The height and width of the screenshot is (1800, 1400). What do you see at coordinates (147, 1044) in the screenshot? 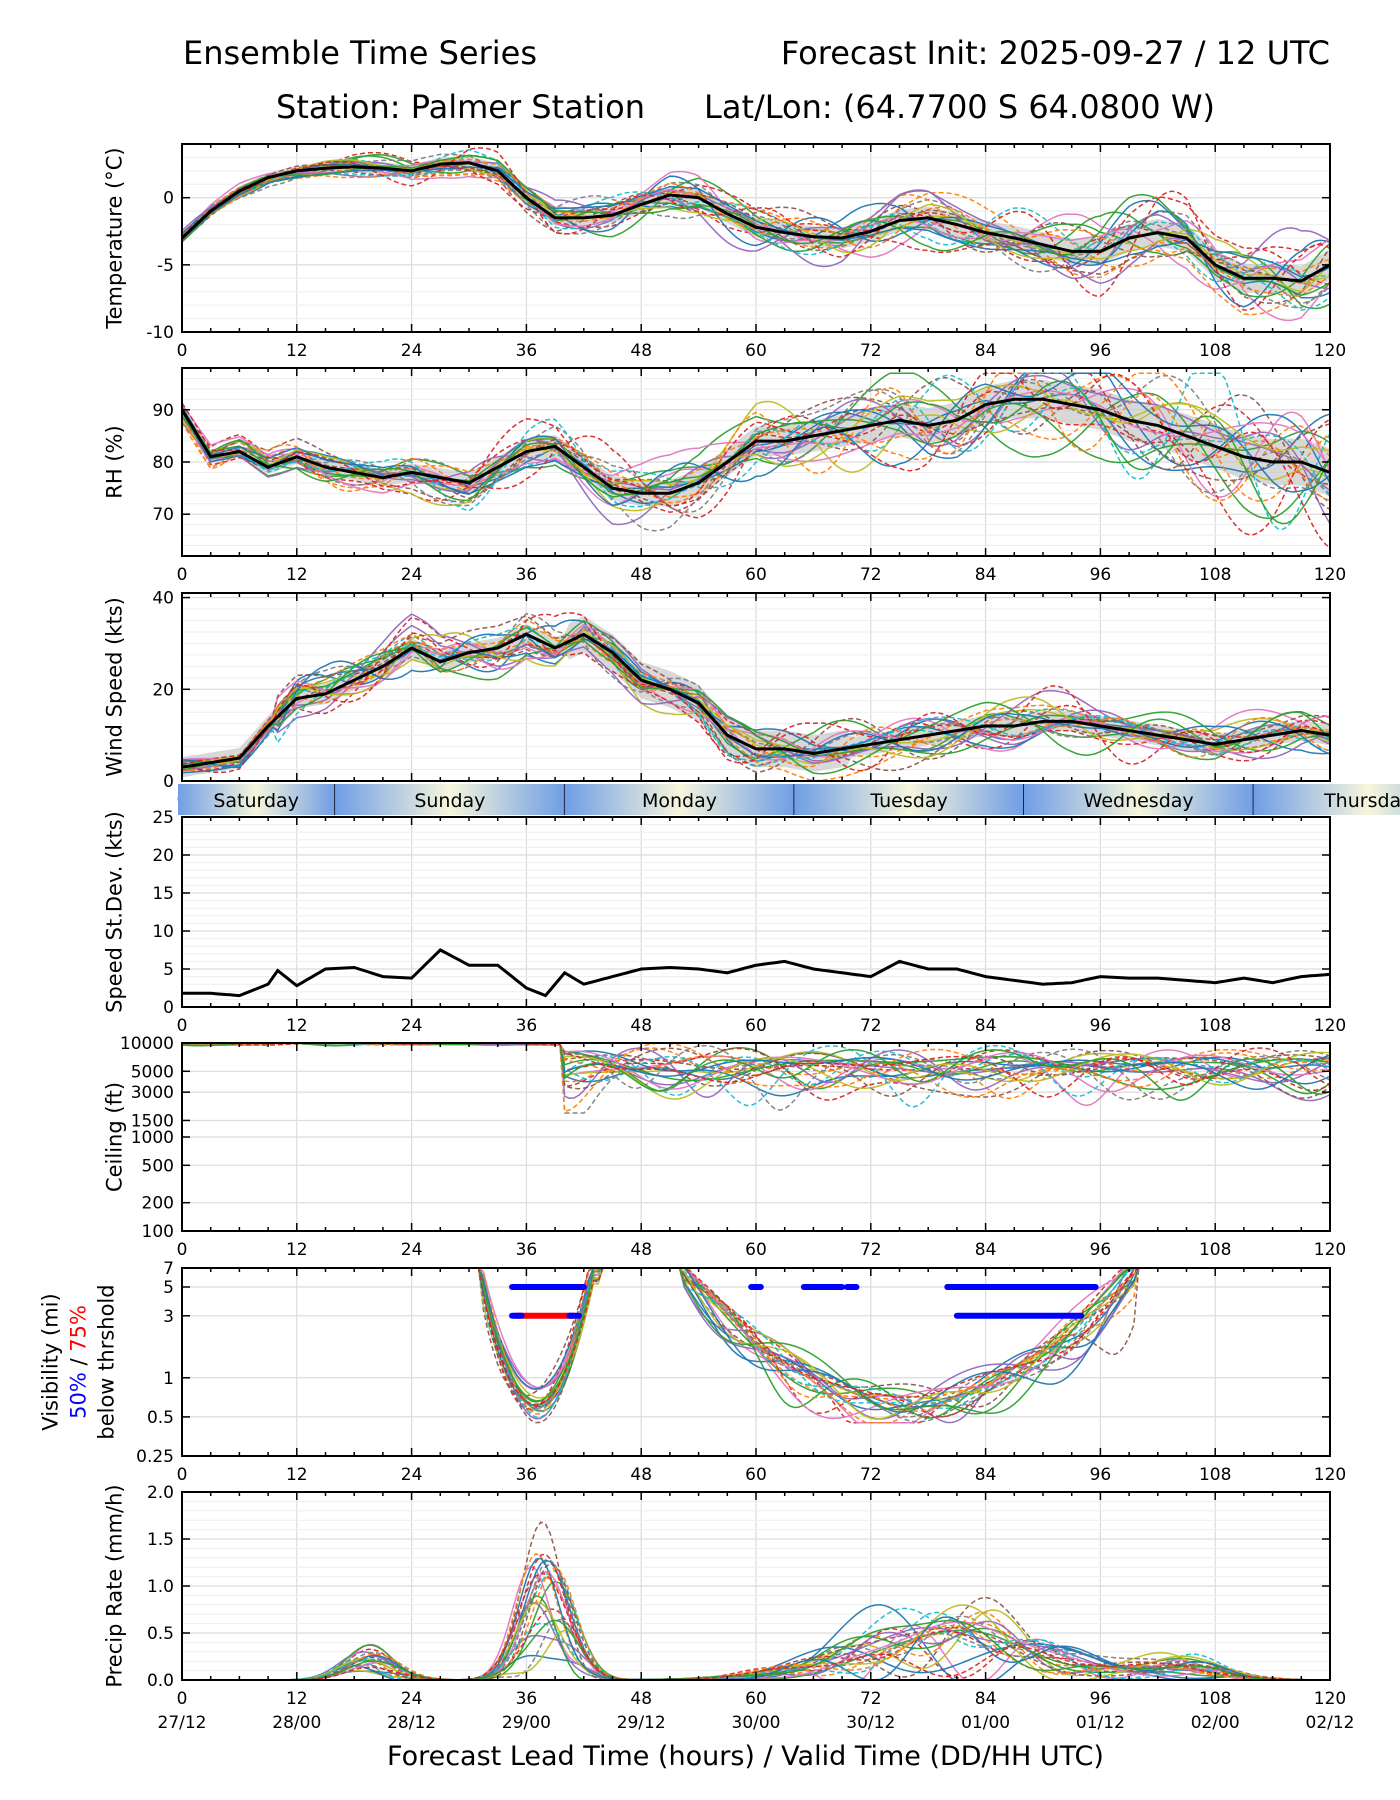
I see `y-tick-label: 10000` at bounding box center [147, 1044].